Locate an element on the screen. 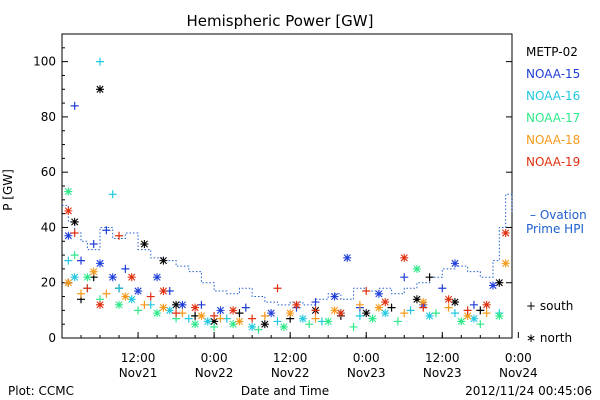 The image size is (600, 400). y-tick-label: 60 is located at coordinates (48, 172).